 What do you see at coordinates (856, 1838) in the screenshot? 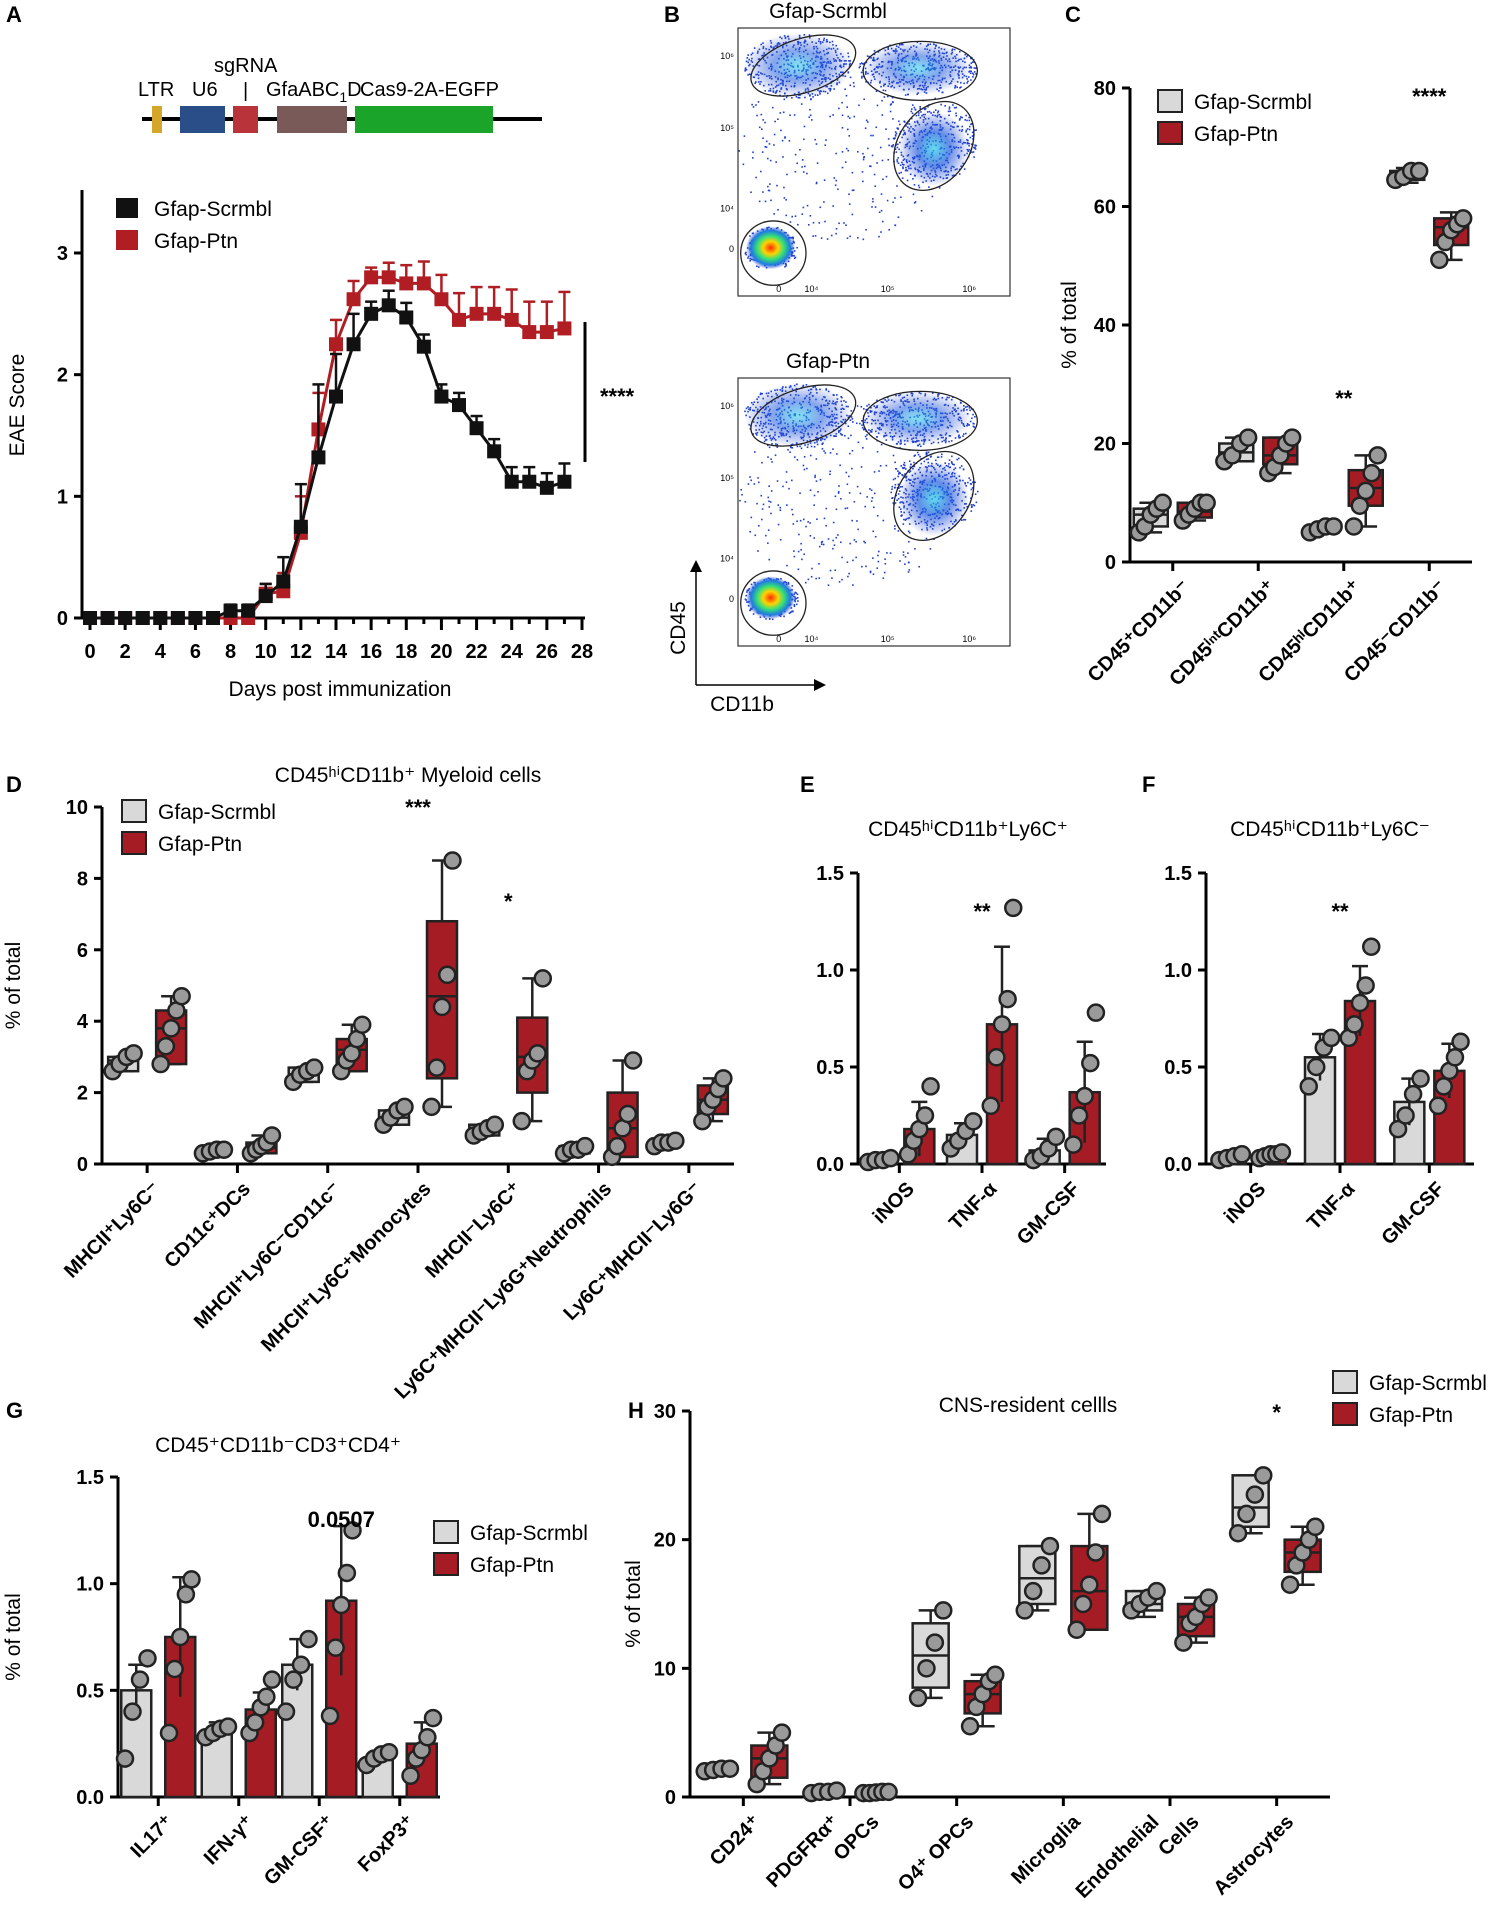
I see `x-tick-label: OPCs` at bounding box center [856, 1838].